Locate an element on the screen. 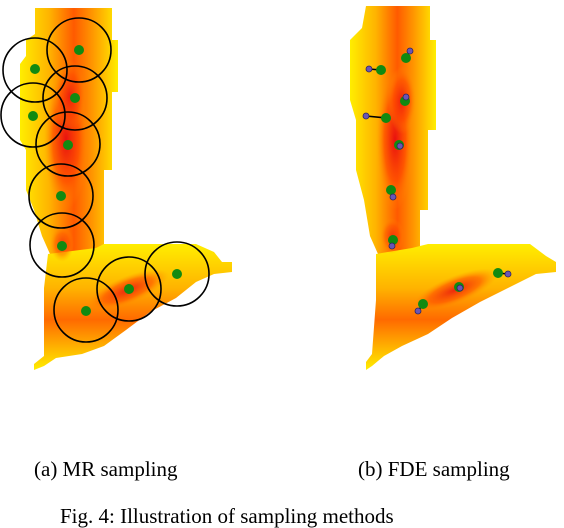  figure-caption: Fig. 4: Illustration of sampling methods is located at coordinates (227, 516).